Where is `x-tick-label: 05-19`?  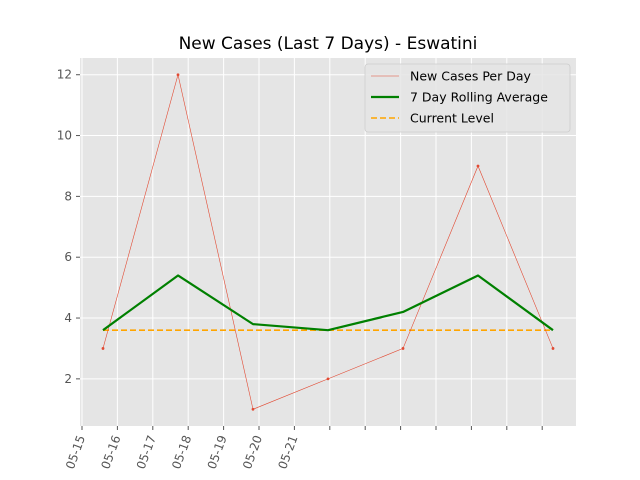 x-tick-label: 05-19 is located at coordinates (217, 452).